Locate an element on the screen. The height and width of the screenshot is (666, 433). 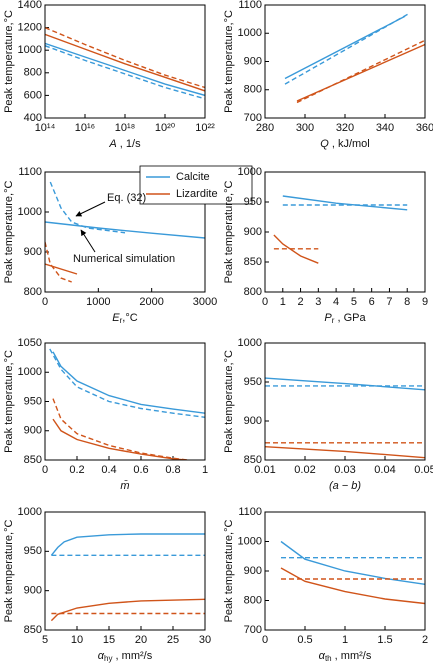
annotation-arrow is located at coordinates (90, 209).